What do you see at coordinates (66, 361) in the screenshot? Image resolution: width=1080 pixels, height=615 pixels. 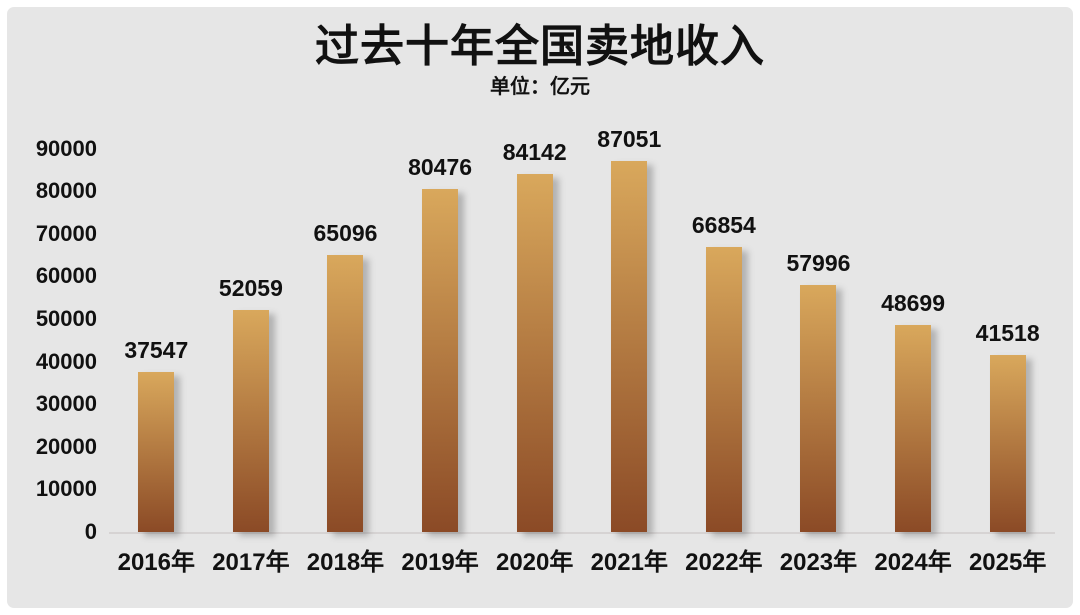 I see `y-tick-label: 40000` at bounding box center [66, 361].